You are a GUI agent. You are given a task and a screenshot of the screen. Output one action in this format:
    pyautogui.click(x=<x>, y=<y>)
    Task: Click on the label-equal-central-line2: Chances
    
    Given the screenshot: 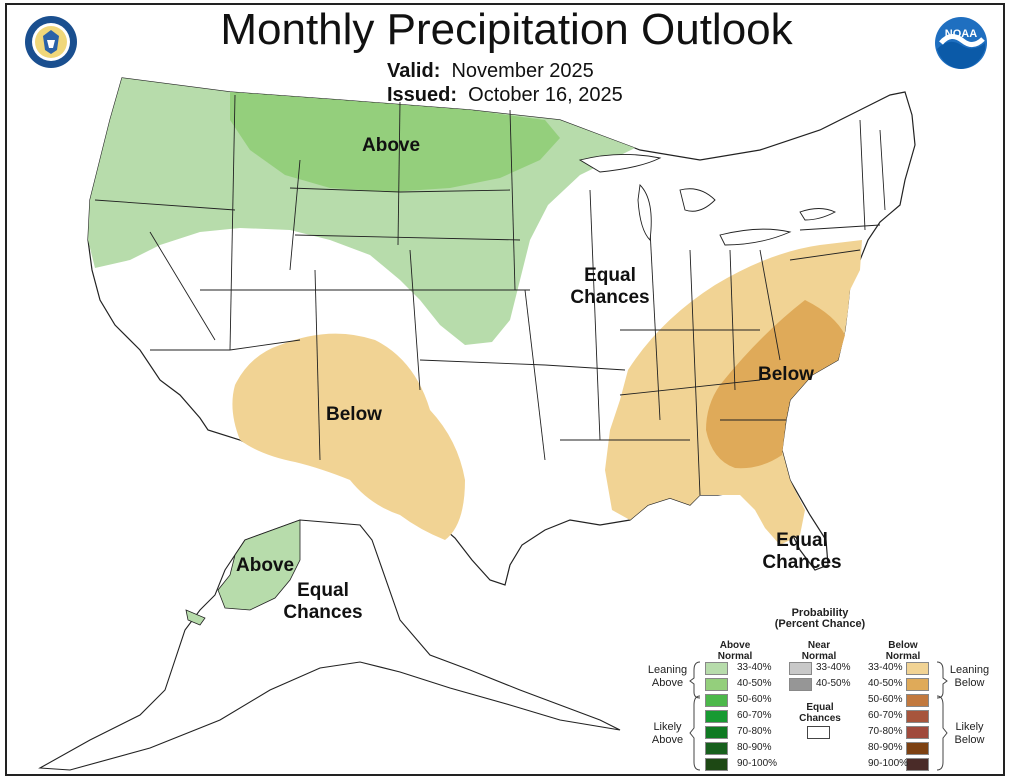 What is the action you would take?
    pyautogui.click(x=610, y=297)
    